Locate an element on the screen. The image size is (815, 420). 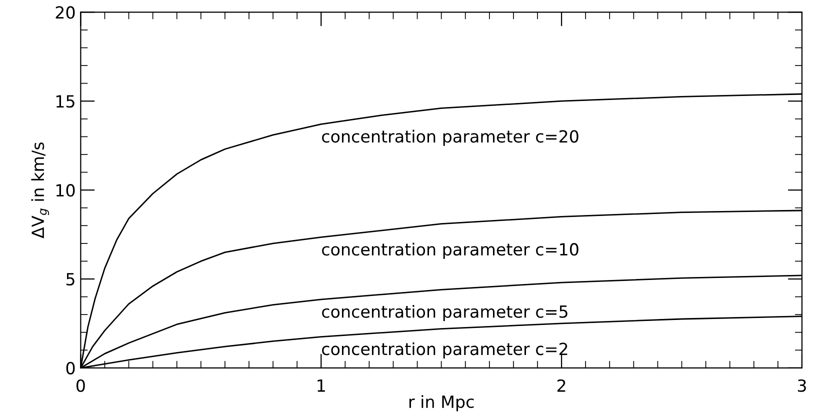
x-tick-label: 2 is located at coordinates (561, 385).